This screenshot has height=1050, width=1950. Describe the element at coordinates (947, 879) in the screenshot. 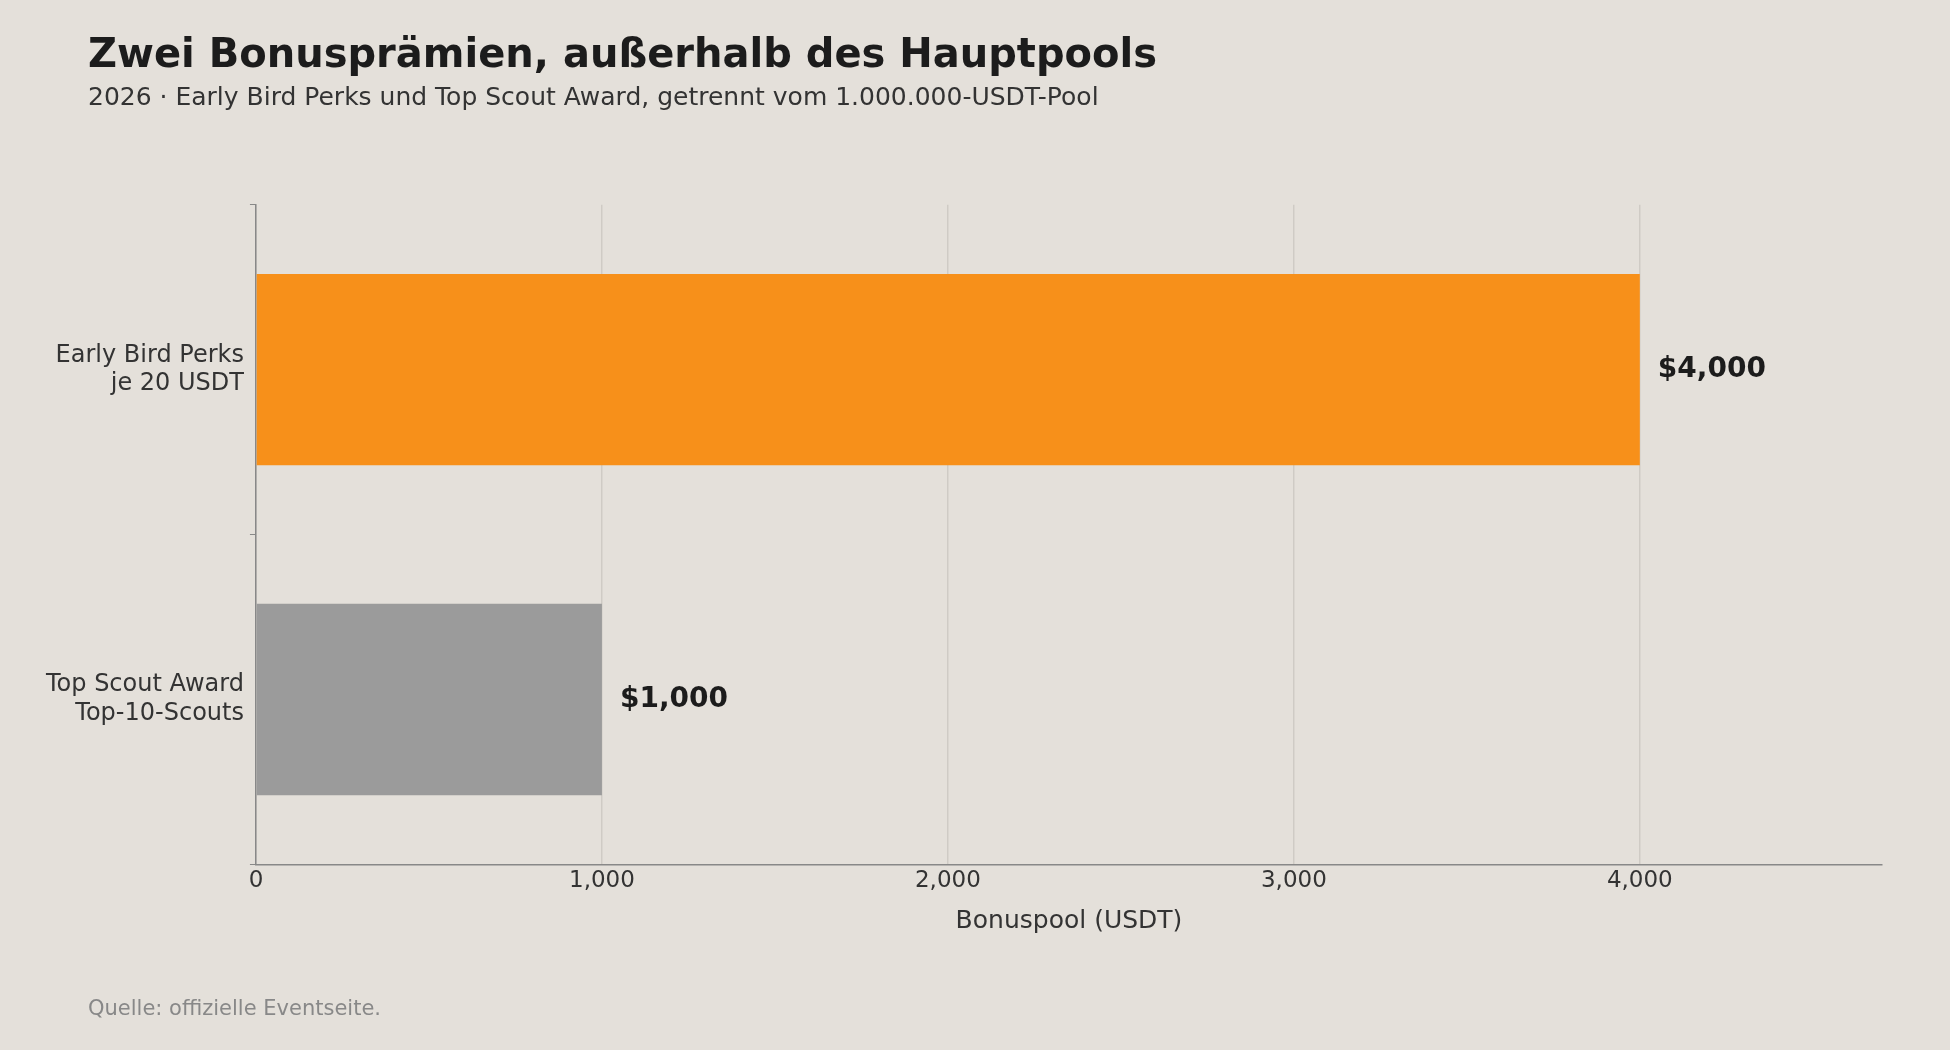

I see `x-tick-label: 2,000` at that location.